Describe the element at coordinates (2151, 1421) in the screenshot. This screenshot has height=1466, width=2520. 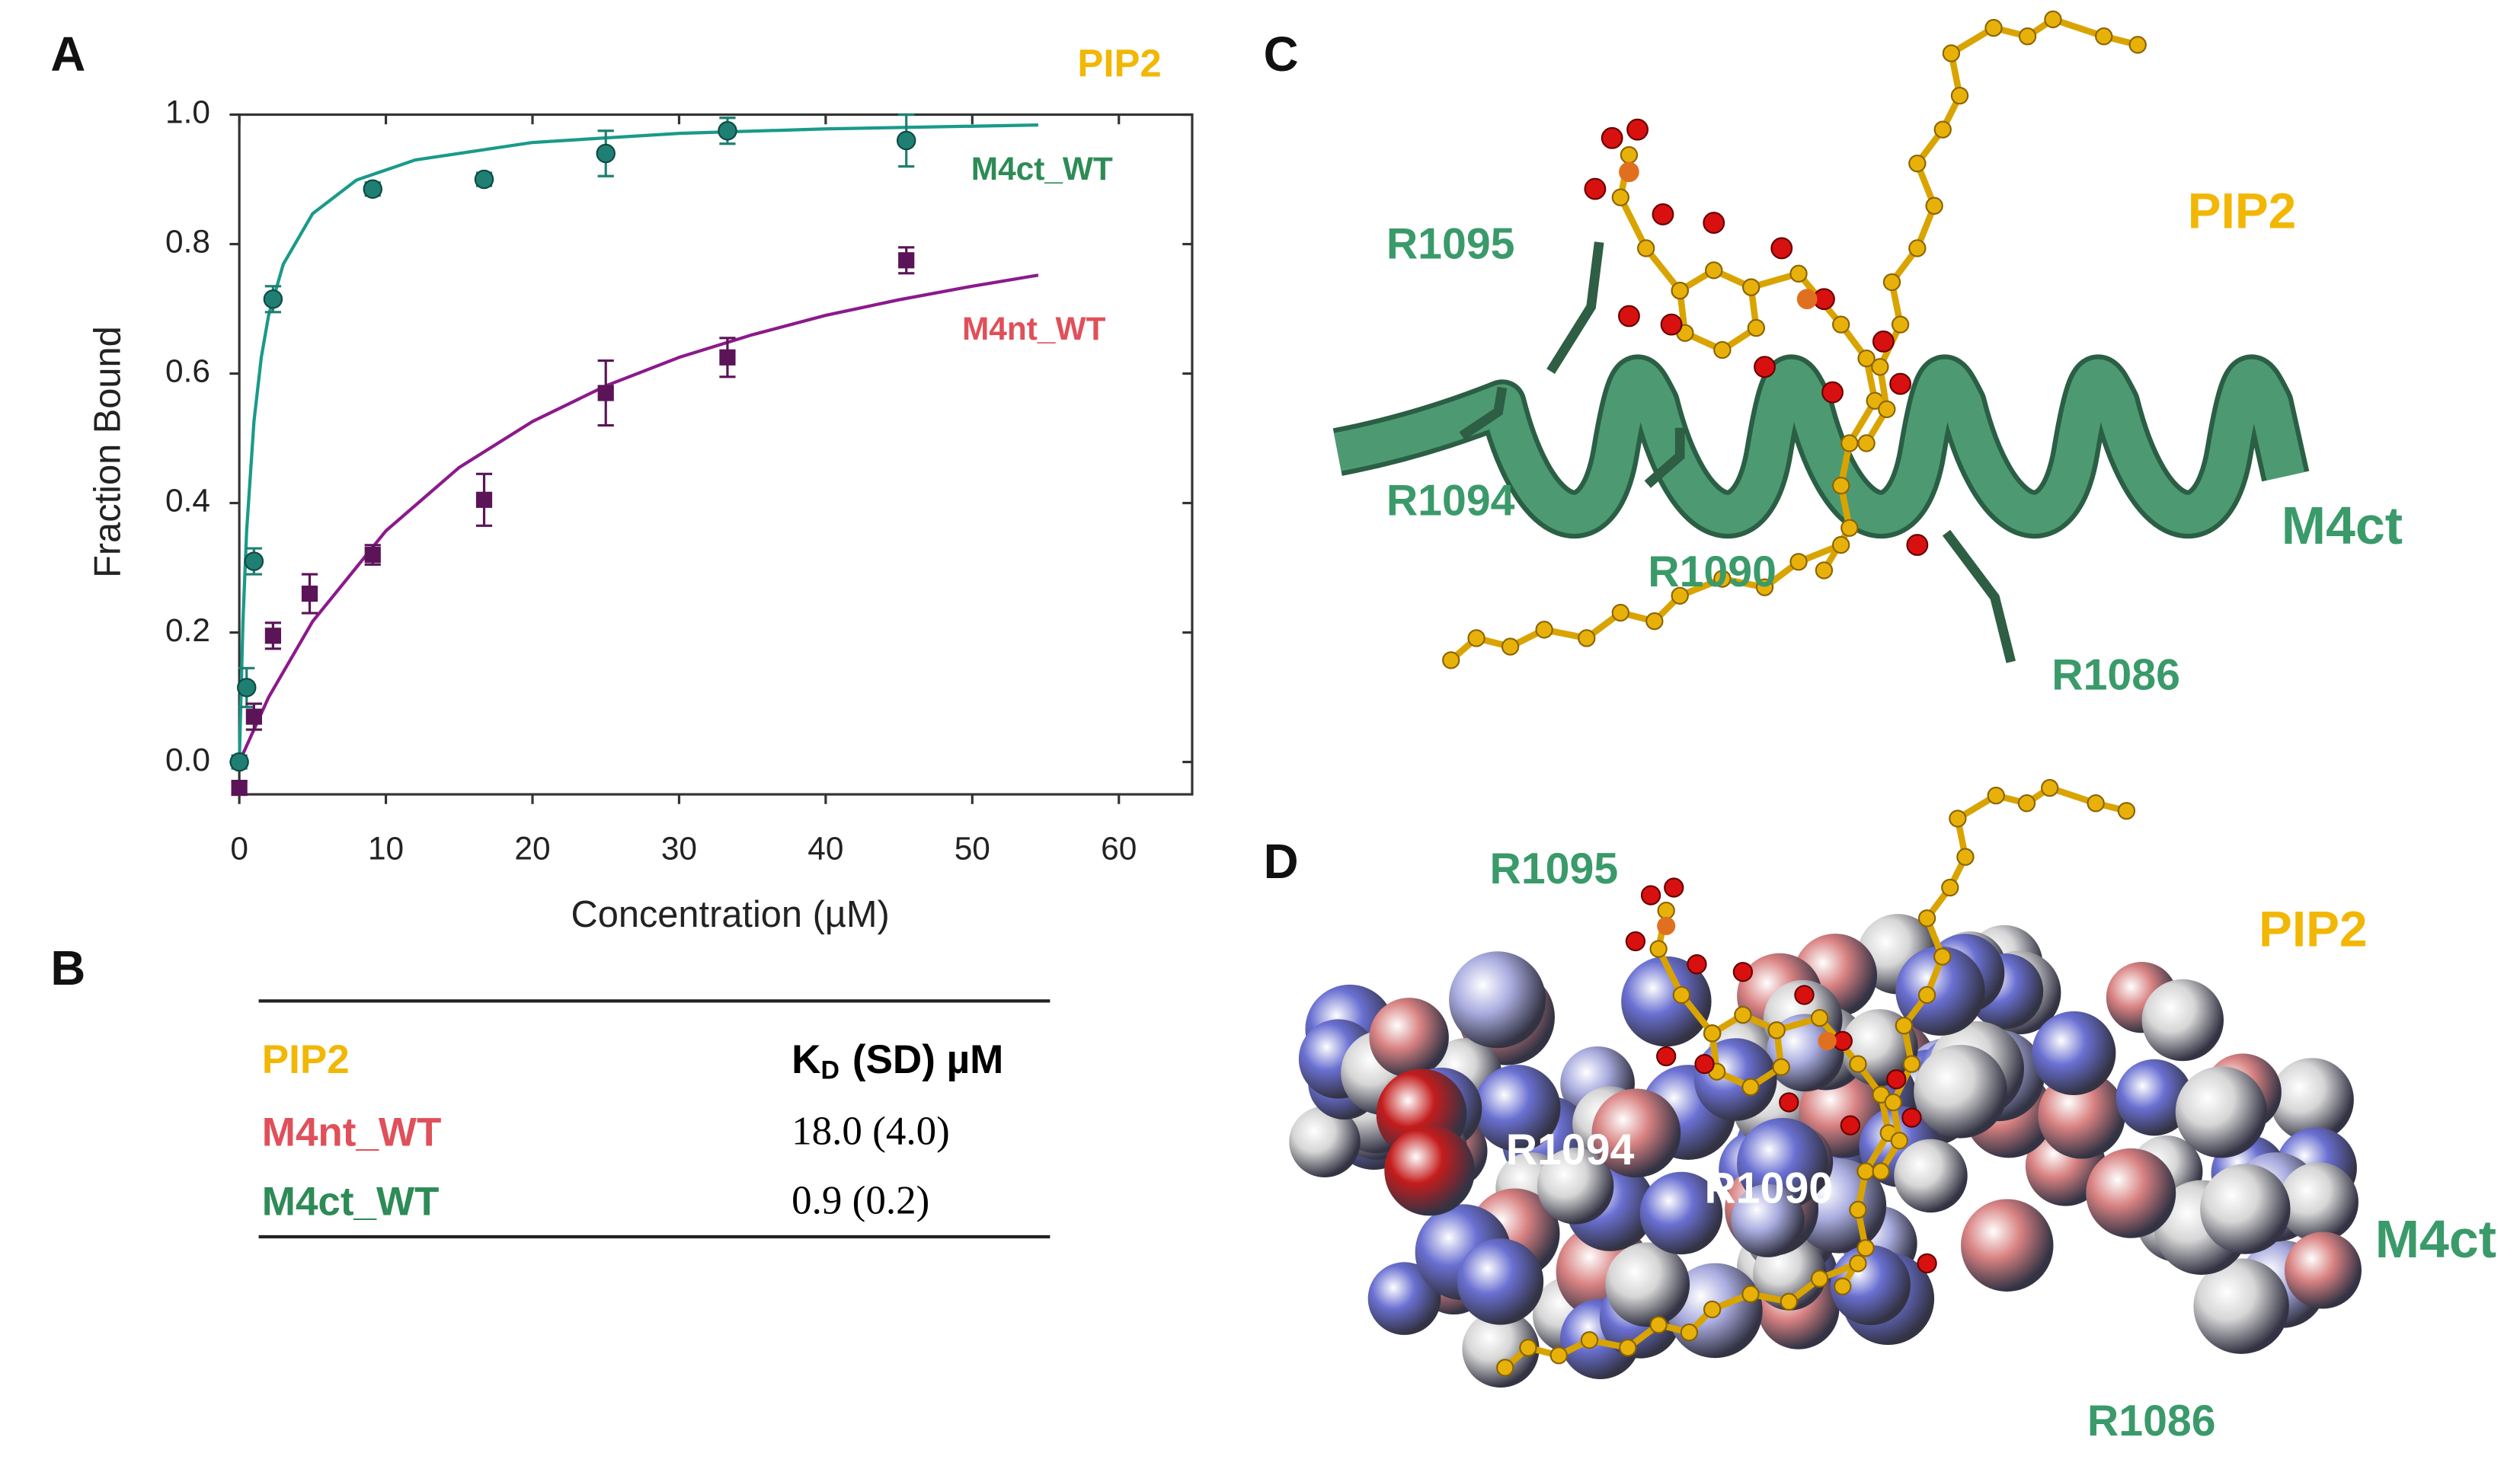
I see `residue-label: R1086` at that location.